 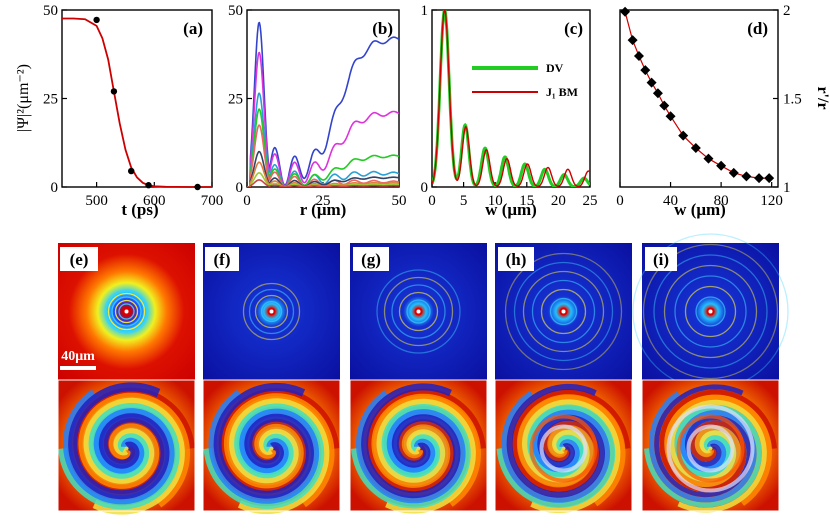 What do you see at coordinates (464, 201) in the screenshot?
I see `c-xtick-label-1: 5` at bounding box center [464, 201].